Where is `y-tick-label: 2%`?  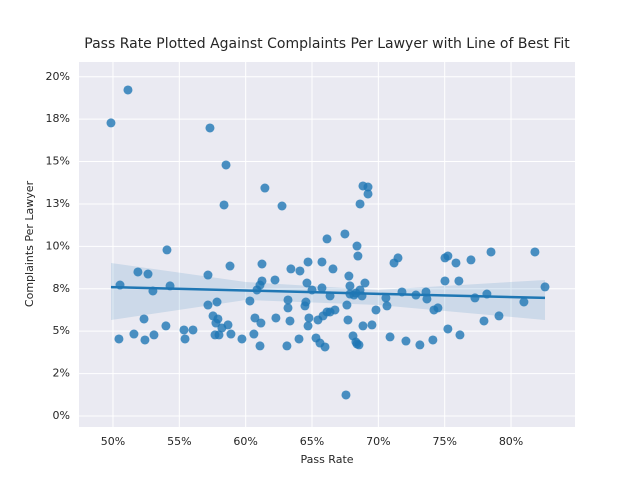 y-tick-label: 2% is located at coordinates (61, 373).